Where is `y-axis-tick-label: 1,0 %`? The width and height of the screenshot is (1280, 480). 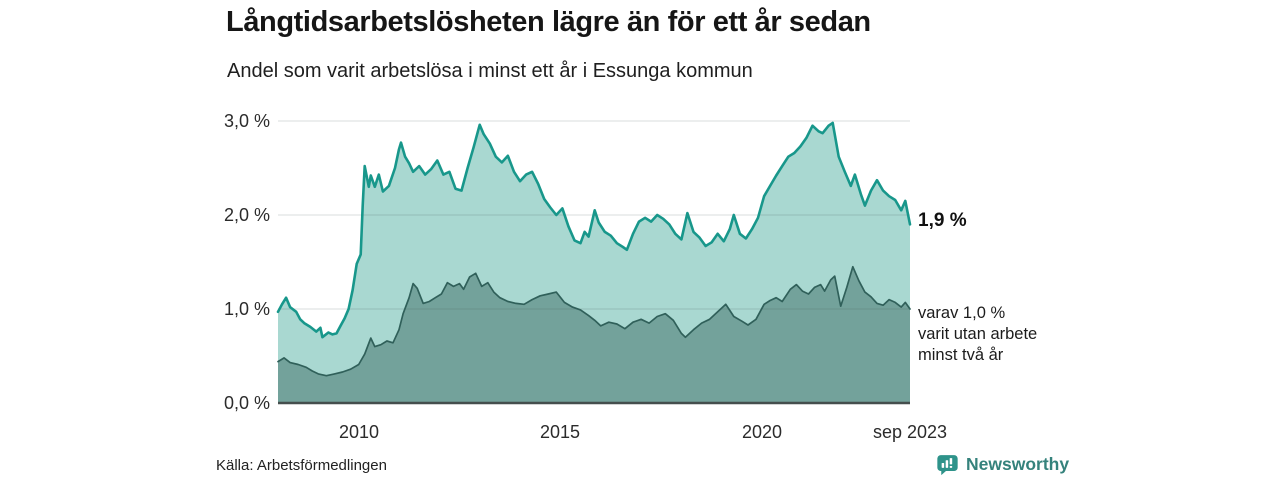 y-axis-tick-label: 1,0 % is located at coordinates (246, 309).